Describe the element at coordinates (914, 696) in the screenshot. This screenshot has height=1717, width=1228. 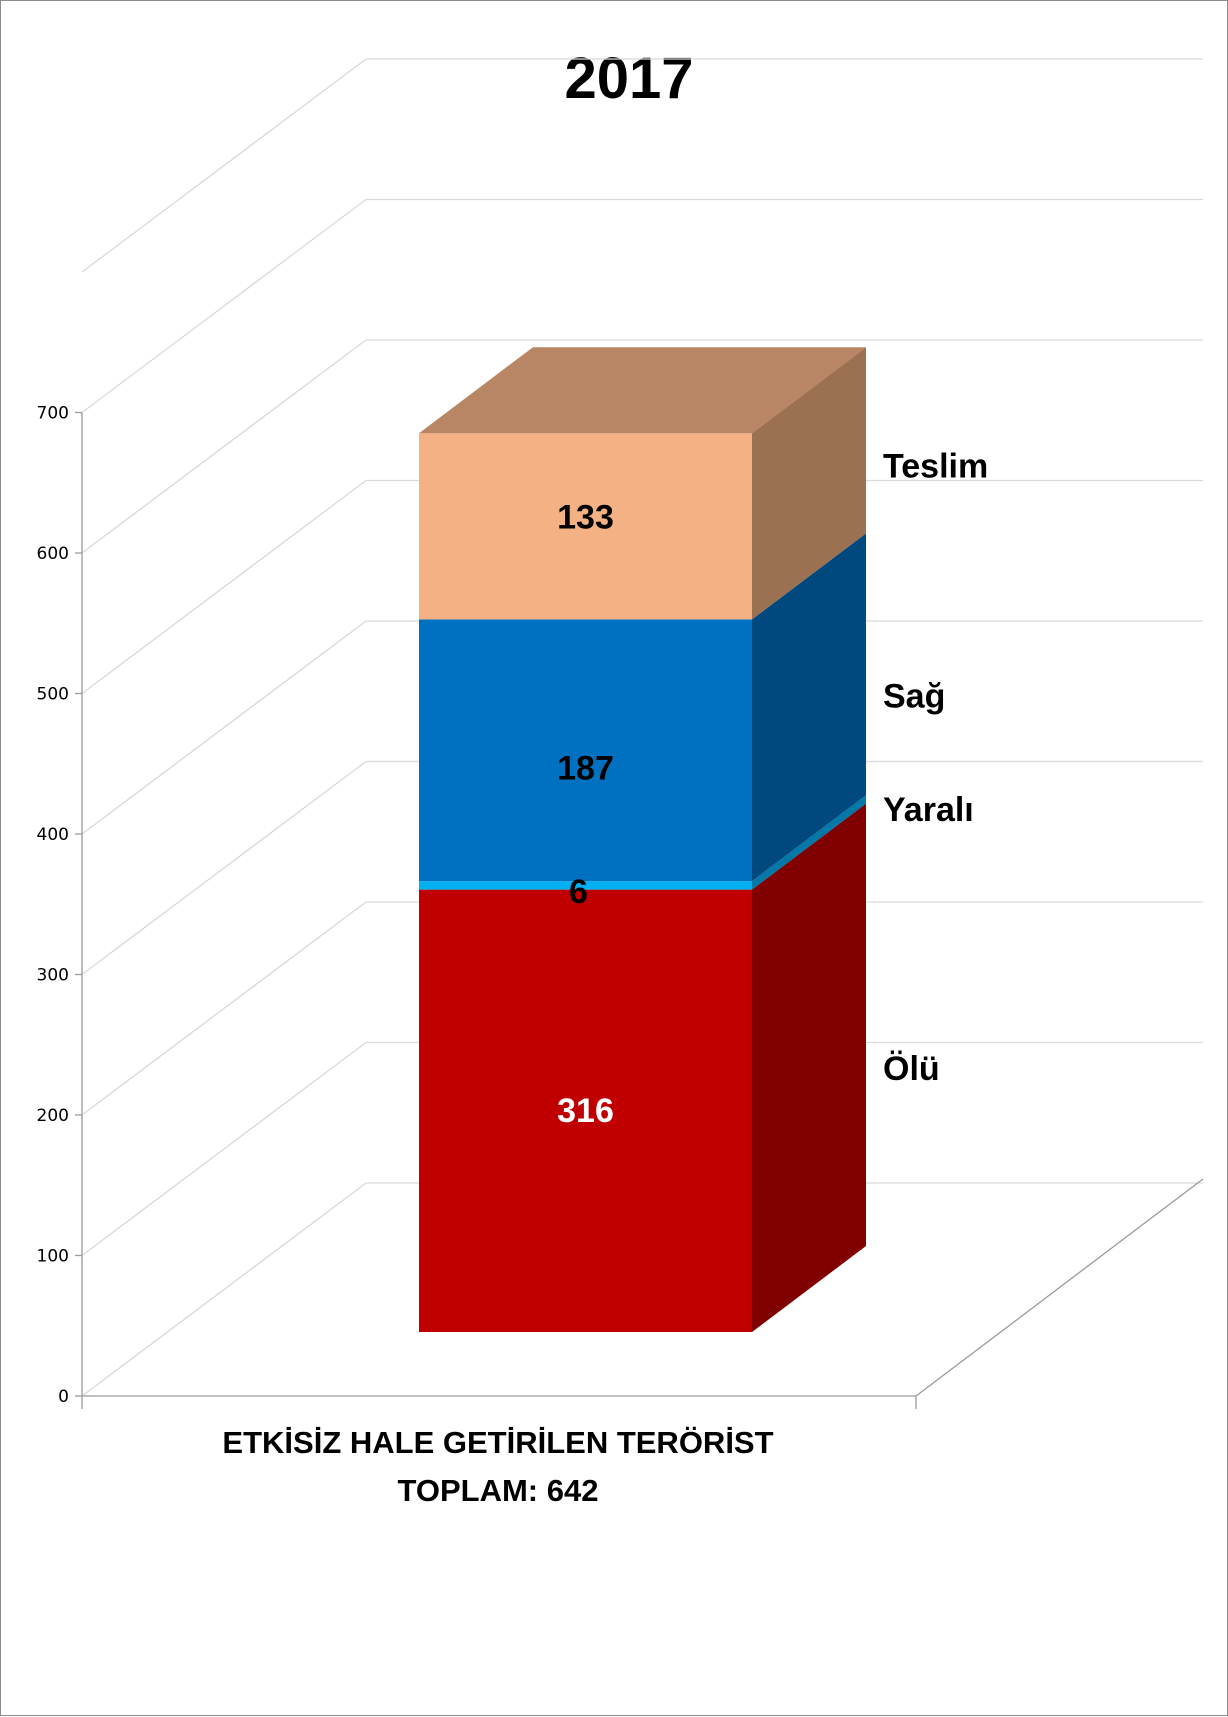
I see `legend-item-2: Sağ` at that location.